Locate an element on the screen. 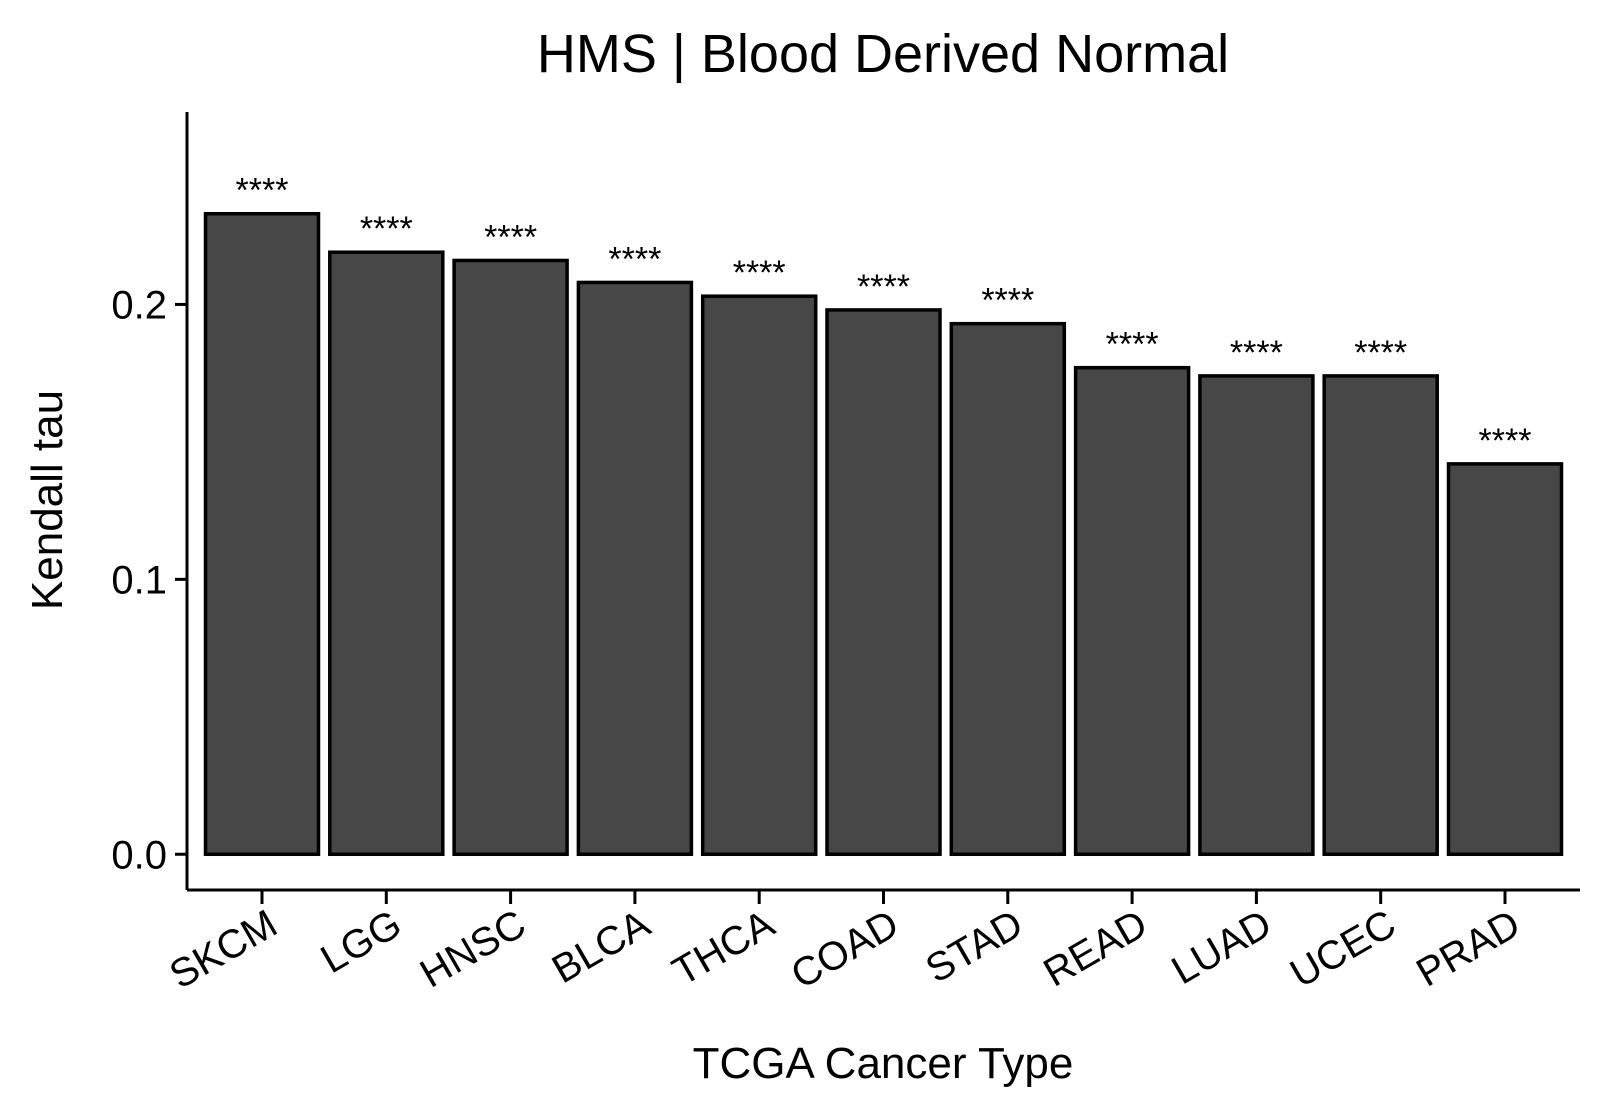 This screenshot has width=1600, height=1120. x-tick-label-coad: COAD is located at coordinates (845, 950).